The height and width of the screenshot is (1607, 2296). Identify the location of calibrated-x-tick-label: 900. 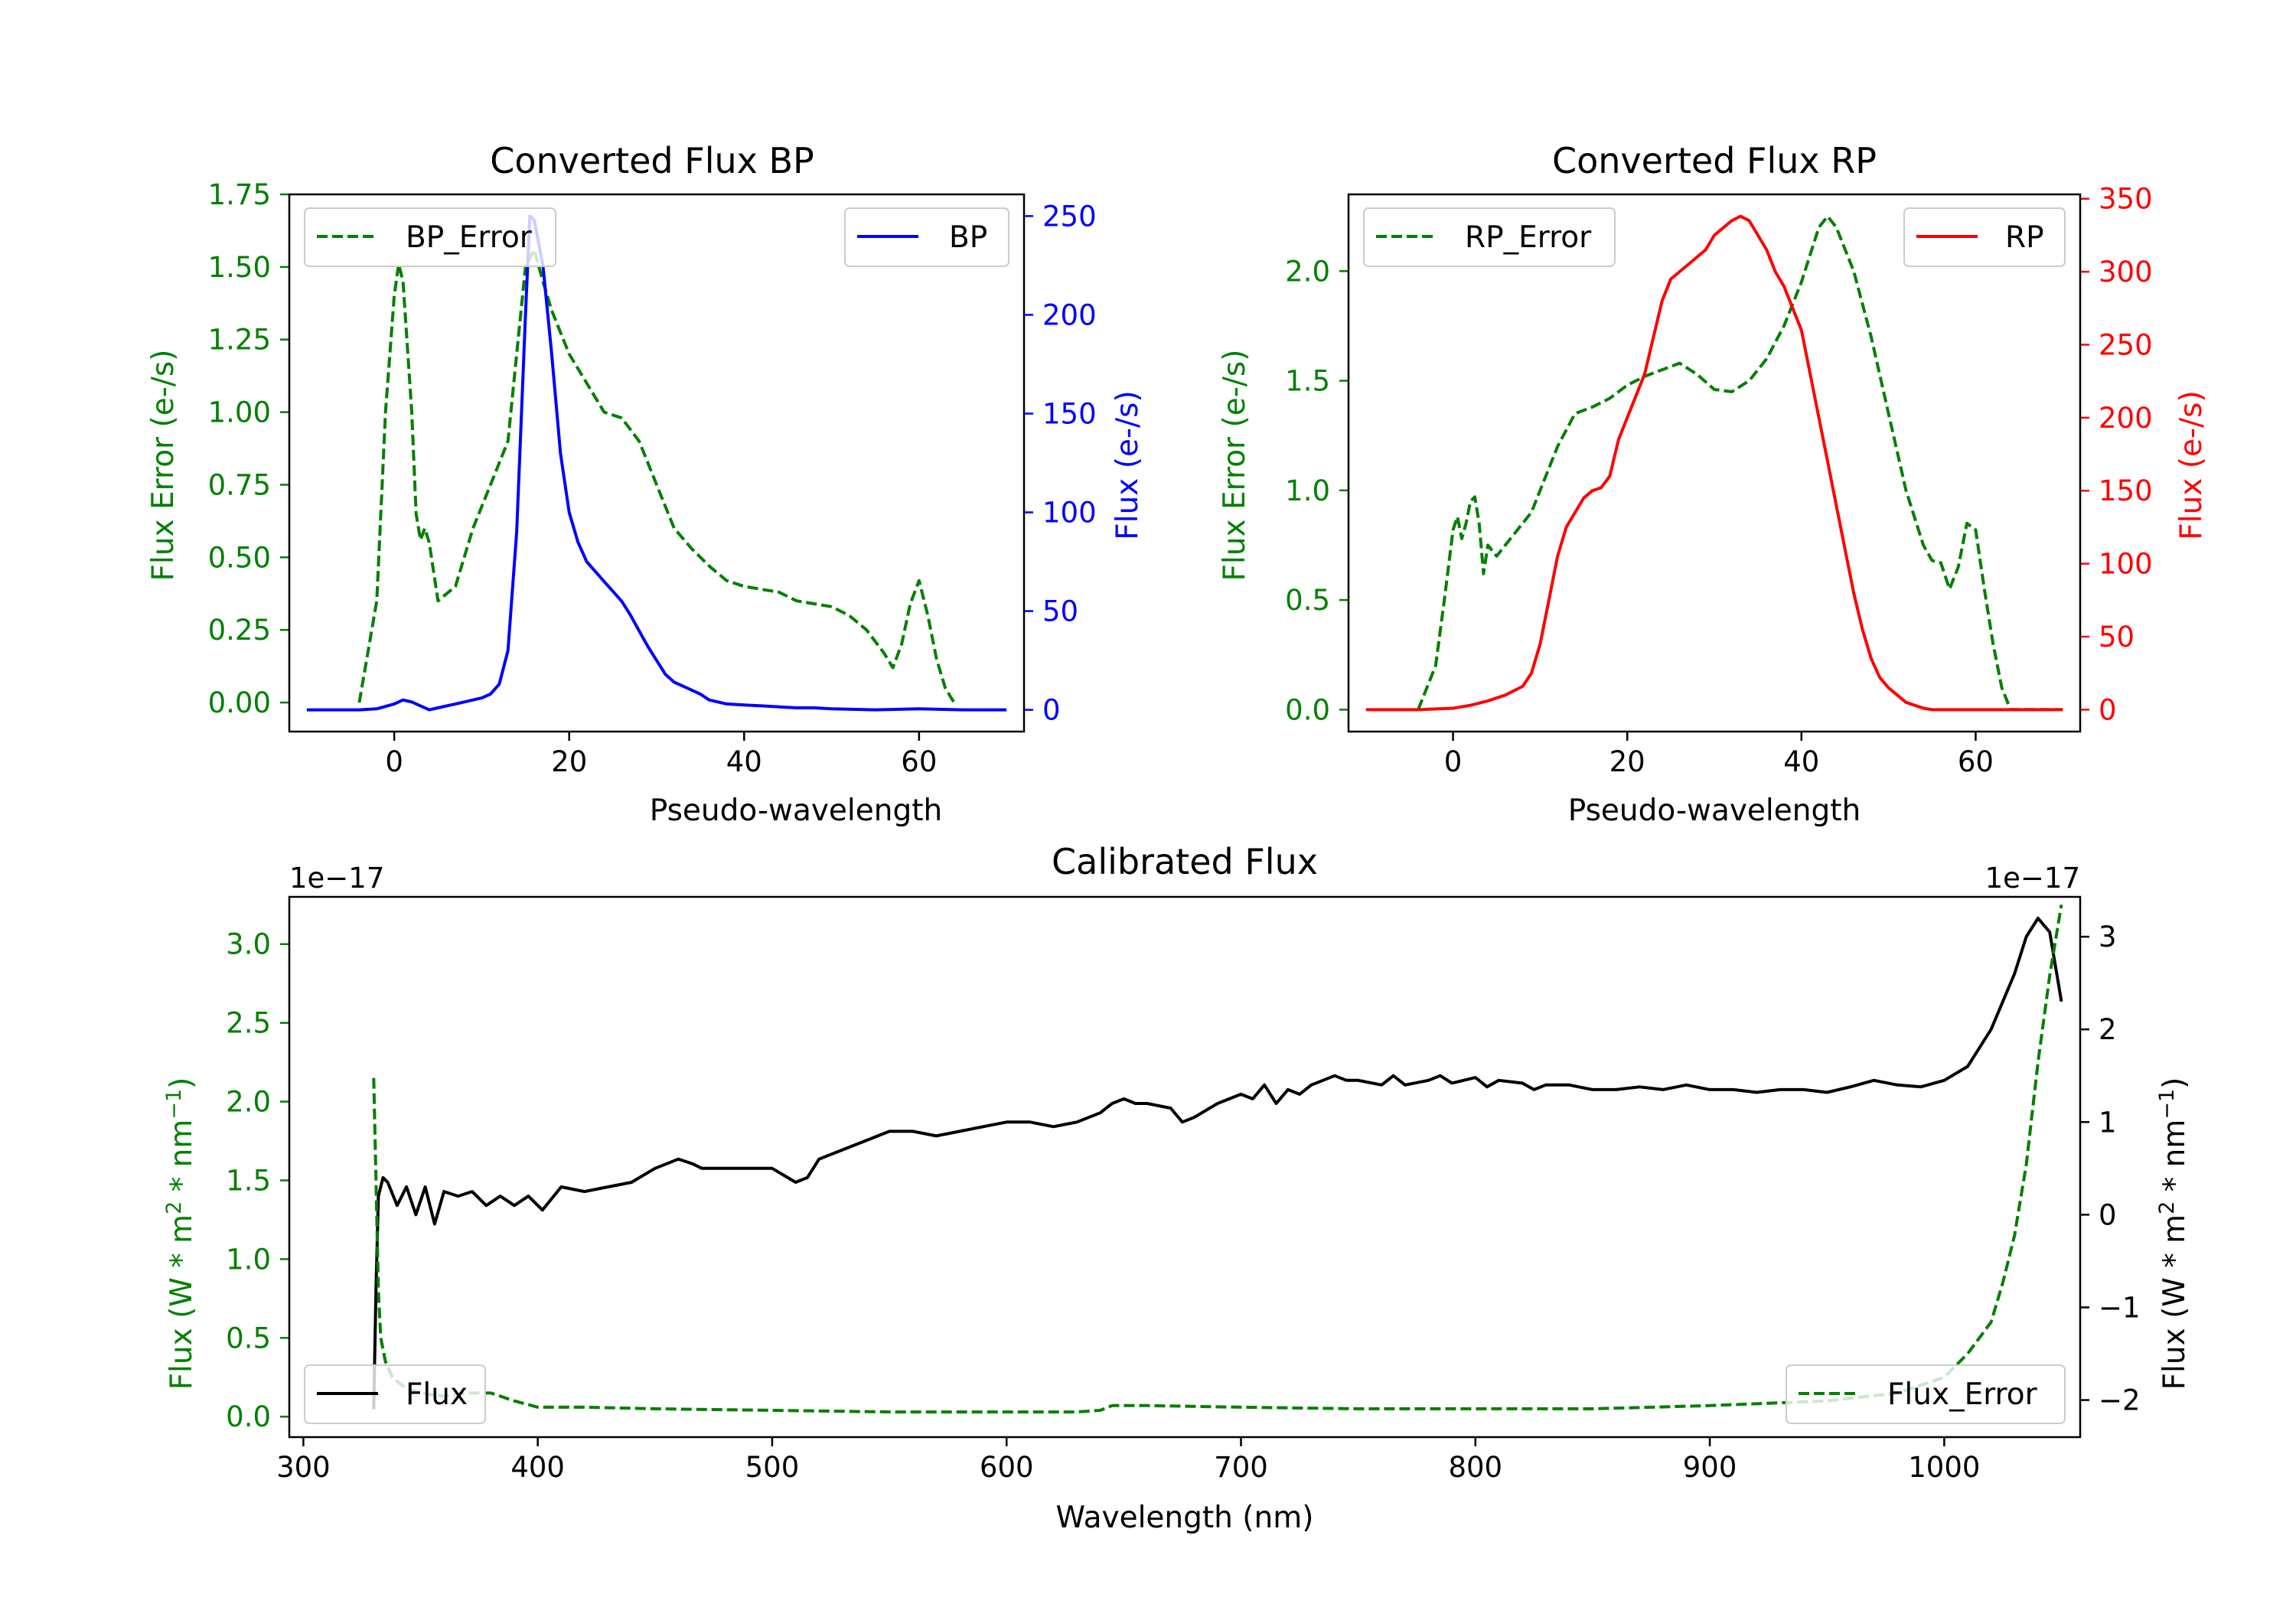
(1710, 1467).